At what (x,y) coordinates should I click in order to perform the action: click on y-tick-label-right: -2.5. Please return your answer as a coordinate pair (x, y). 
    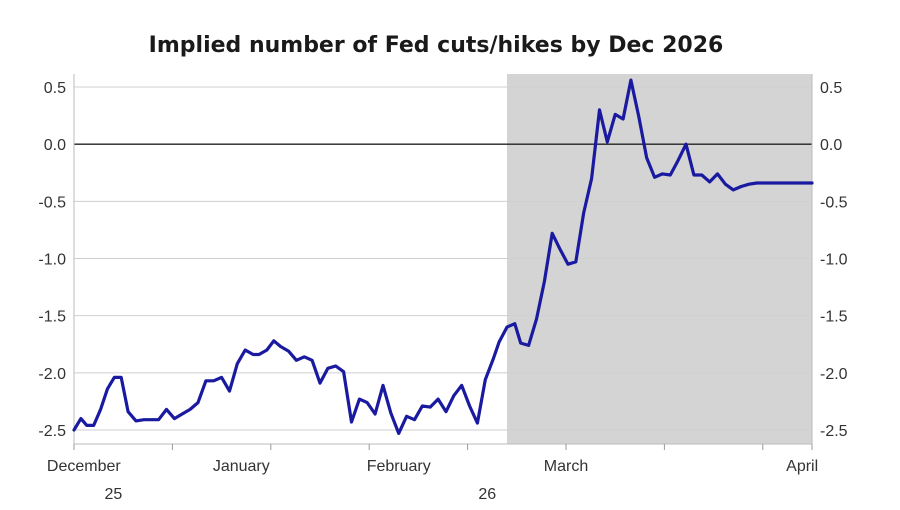
    Looking at the image, I should click on (834, 431).